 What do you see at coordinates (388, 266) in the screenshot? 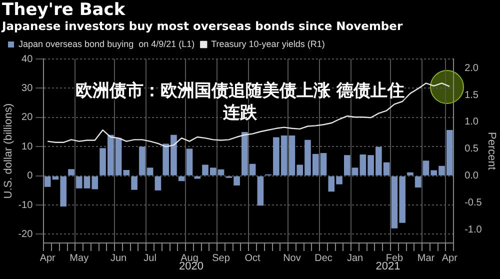
I see `text: 2021` at bounding box center [388, 266].